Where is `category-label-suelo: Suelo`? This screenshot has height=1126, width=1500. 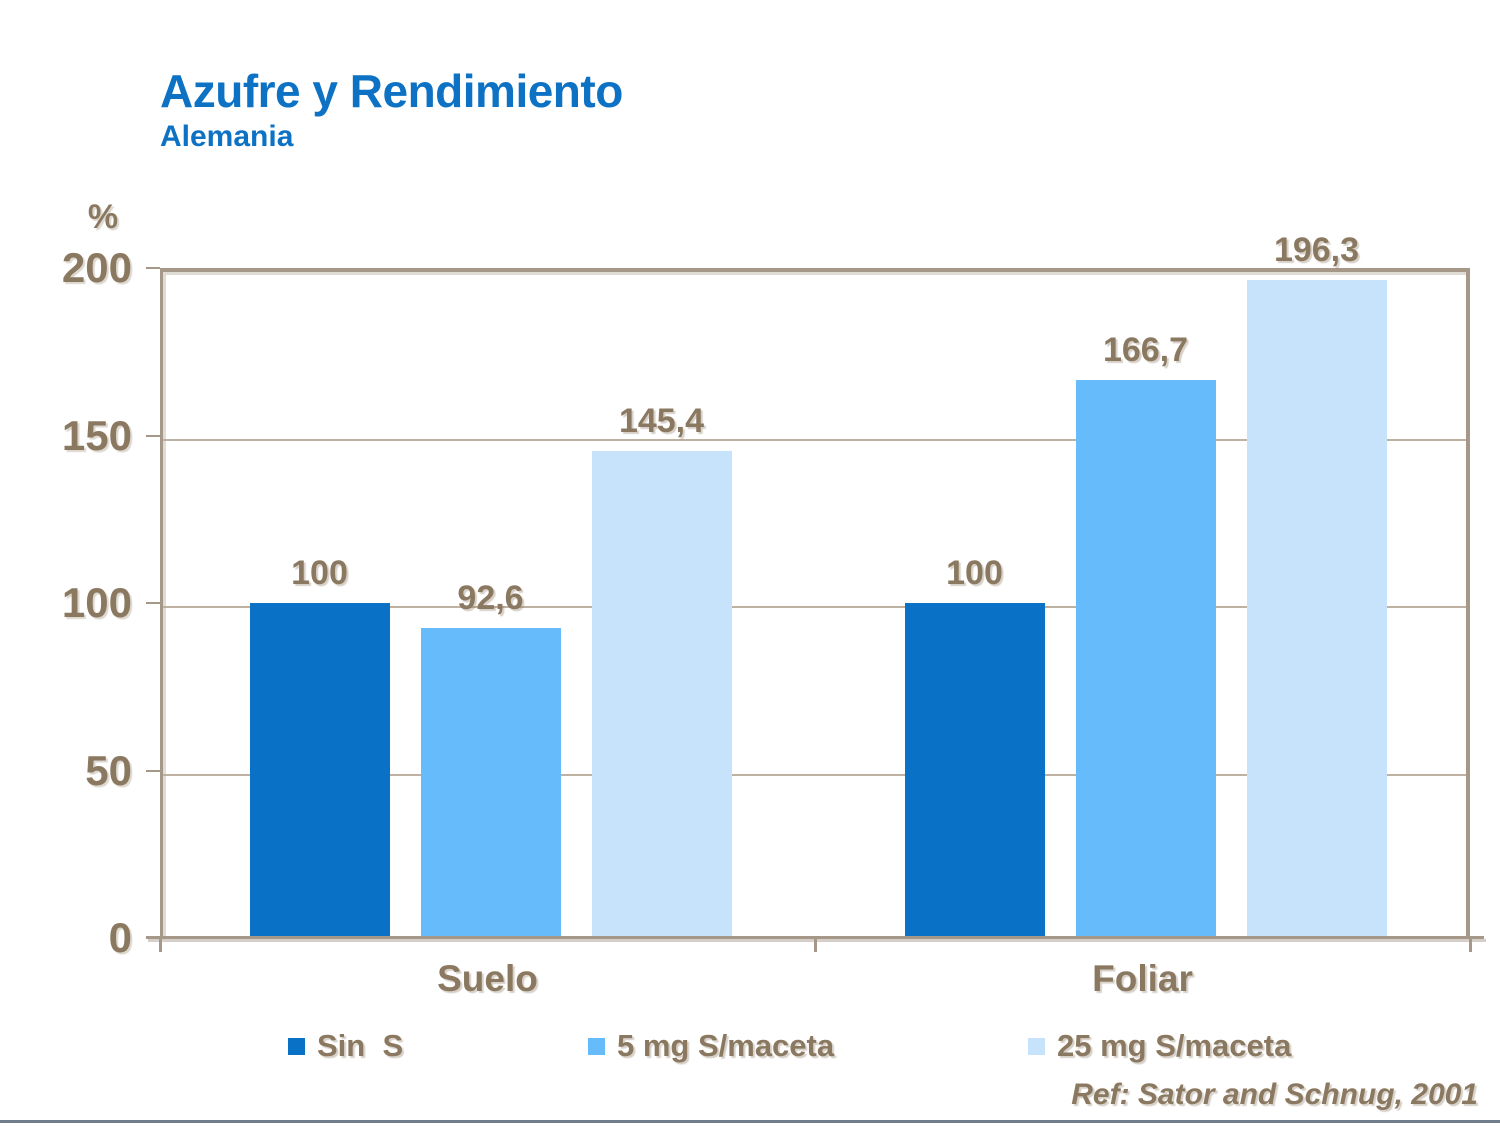
category-label-suelo: Suelo is located at coordinates (487, 978).